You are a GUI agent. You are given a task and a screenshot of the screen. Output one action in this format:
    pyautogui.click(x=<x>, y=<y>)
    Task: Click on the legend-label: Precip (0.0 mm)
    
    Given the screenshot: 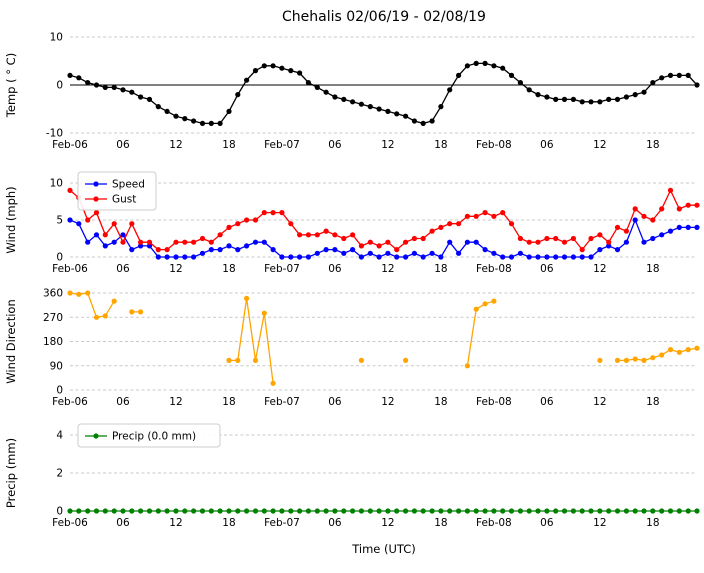 What is the action you would take?
    pyautogui.click(x=154, y=437)
    